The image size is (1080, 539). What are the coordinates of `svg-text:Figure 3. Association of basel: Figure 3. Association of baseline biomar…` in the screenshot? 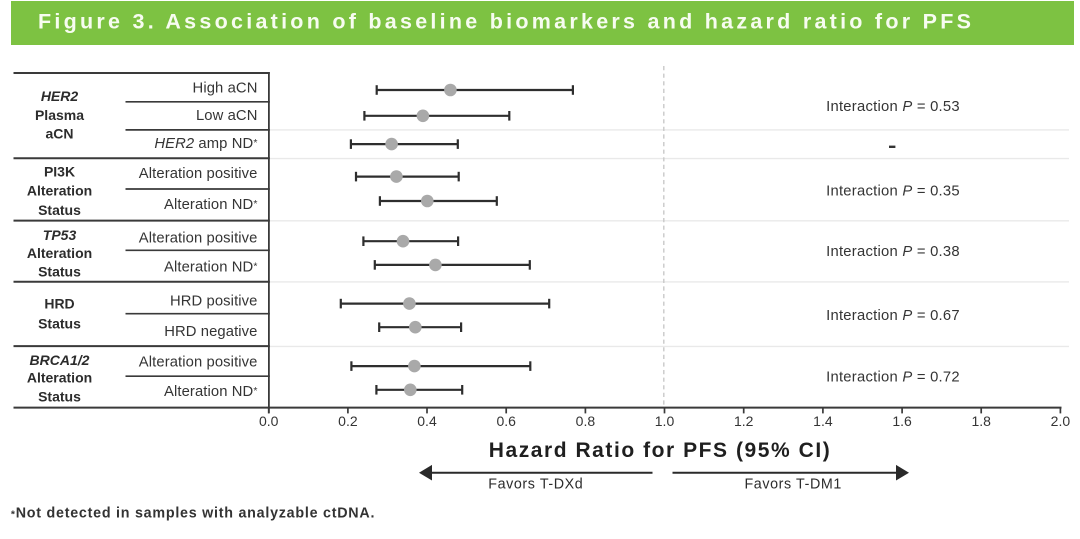 It's located at (506, 21).